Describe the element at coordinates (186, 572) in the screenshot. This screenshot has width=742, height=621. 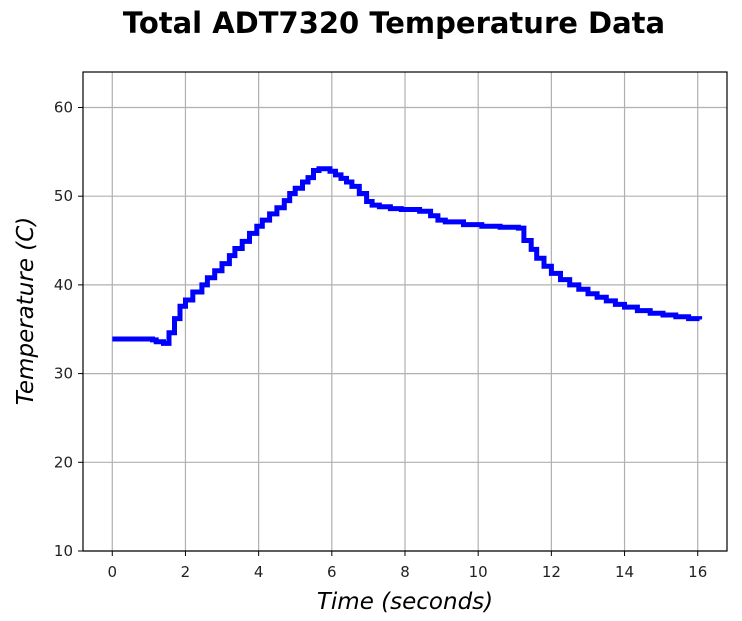
I see `x-tick-label: 2` at that location.